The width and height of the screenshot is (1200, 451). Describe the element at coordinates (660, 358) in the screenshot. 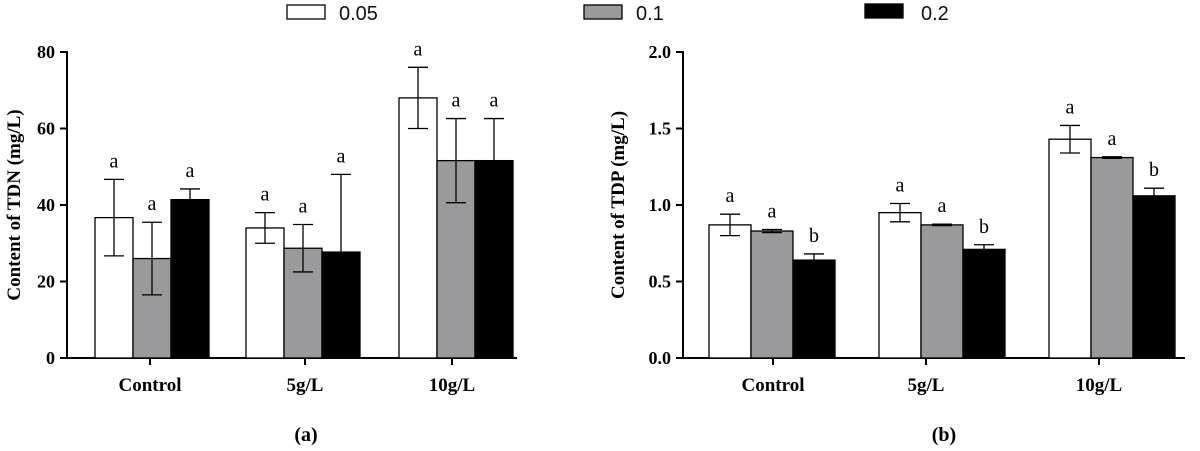

I see `y-tick-label: 0.0` at that location.